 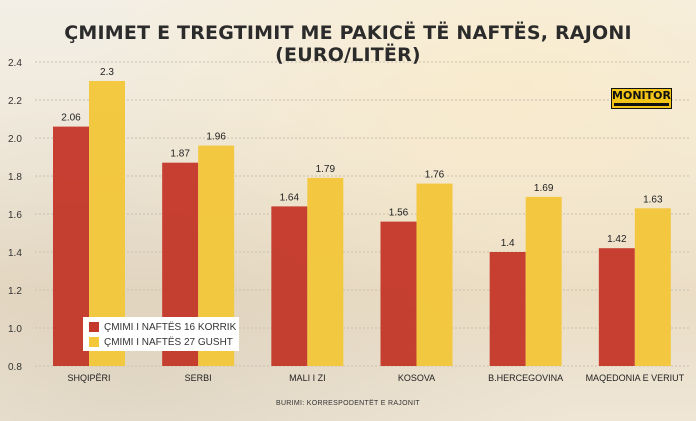 I want to click on y-tick-label: 2.2, so click(x=15, y=101).